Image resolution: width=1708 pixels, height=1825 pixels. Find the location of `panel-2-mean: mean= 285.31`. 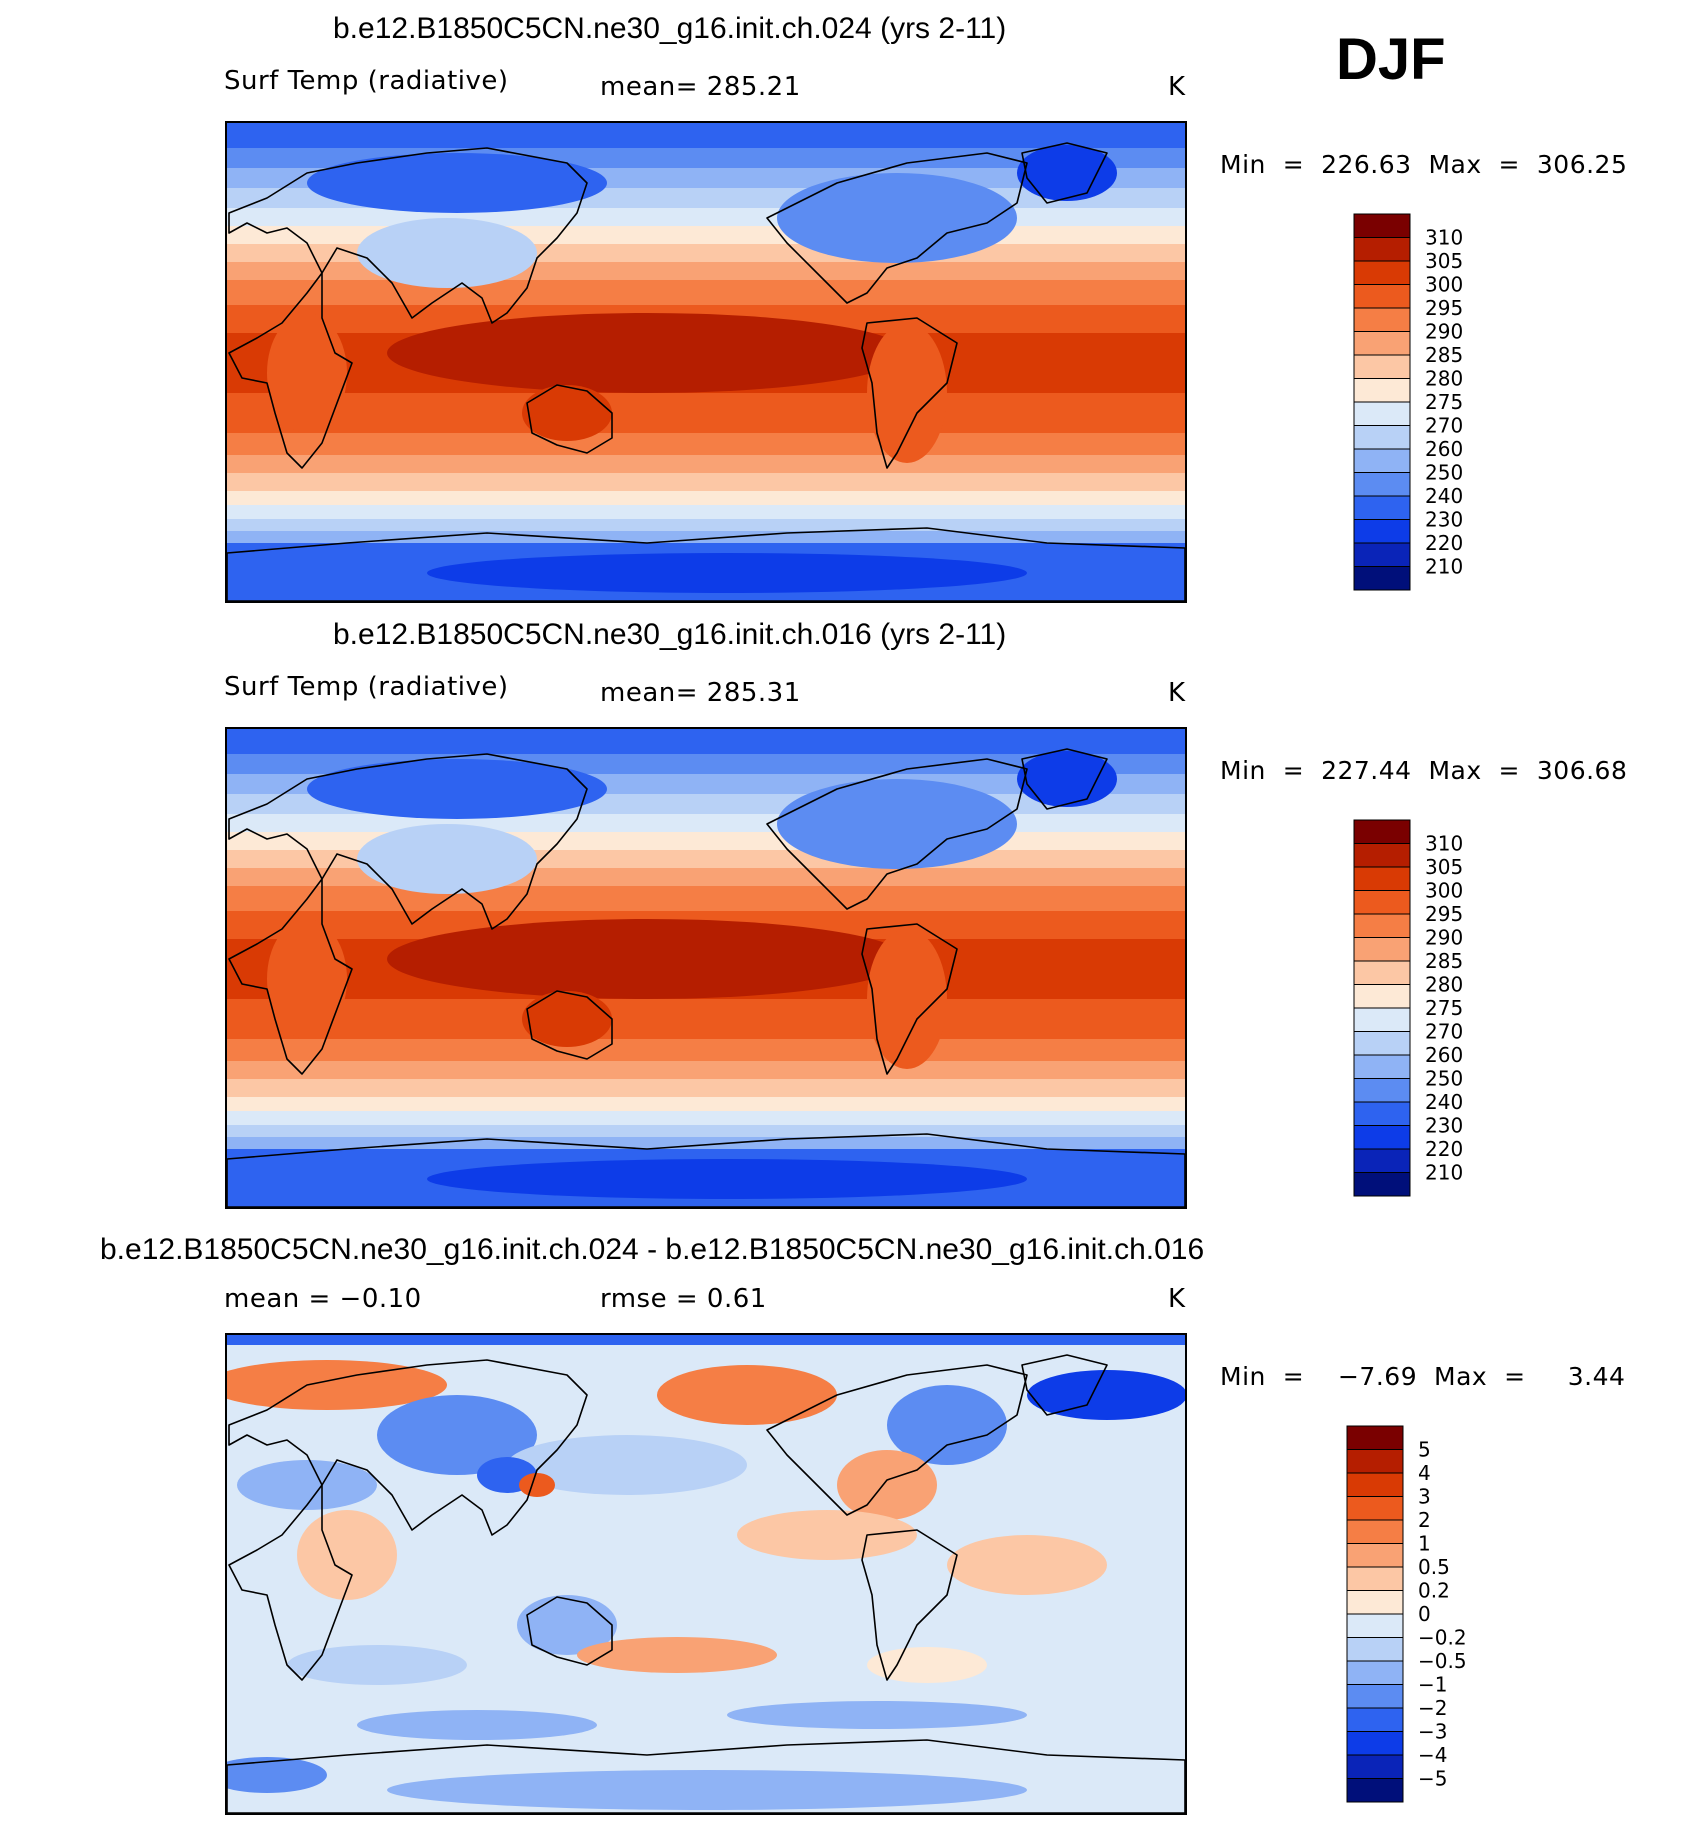

panel-2-mean: mean= 285.31 is located at coordinates (700, 693).